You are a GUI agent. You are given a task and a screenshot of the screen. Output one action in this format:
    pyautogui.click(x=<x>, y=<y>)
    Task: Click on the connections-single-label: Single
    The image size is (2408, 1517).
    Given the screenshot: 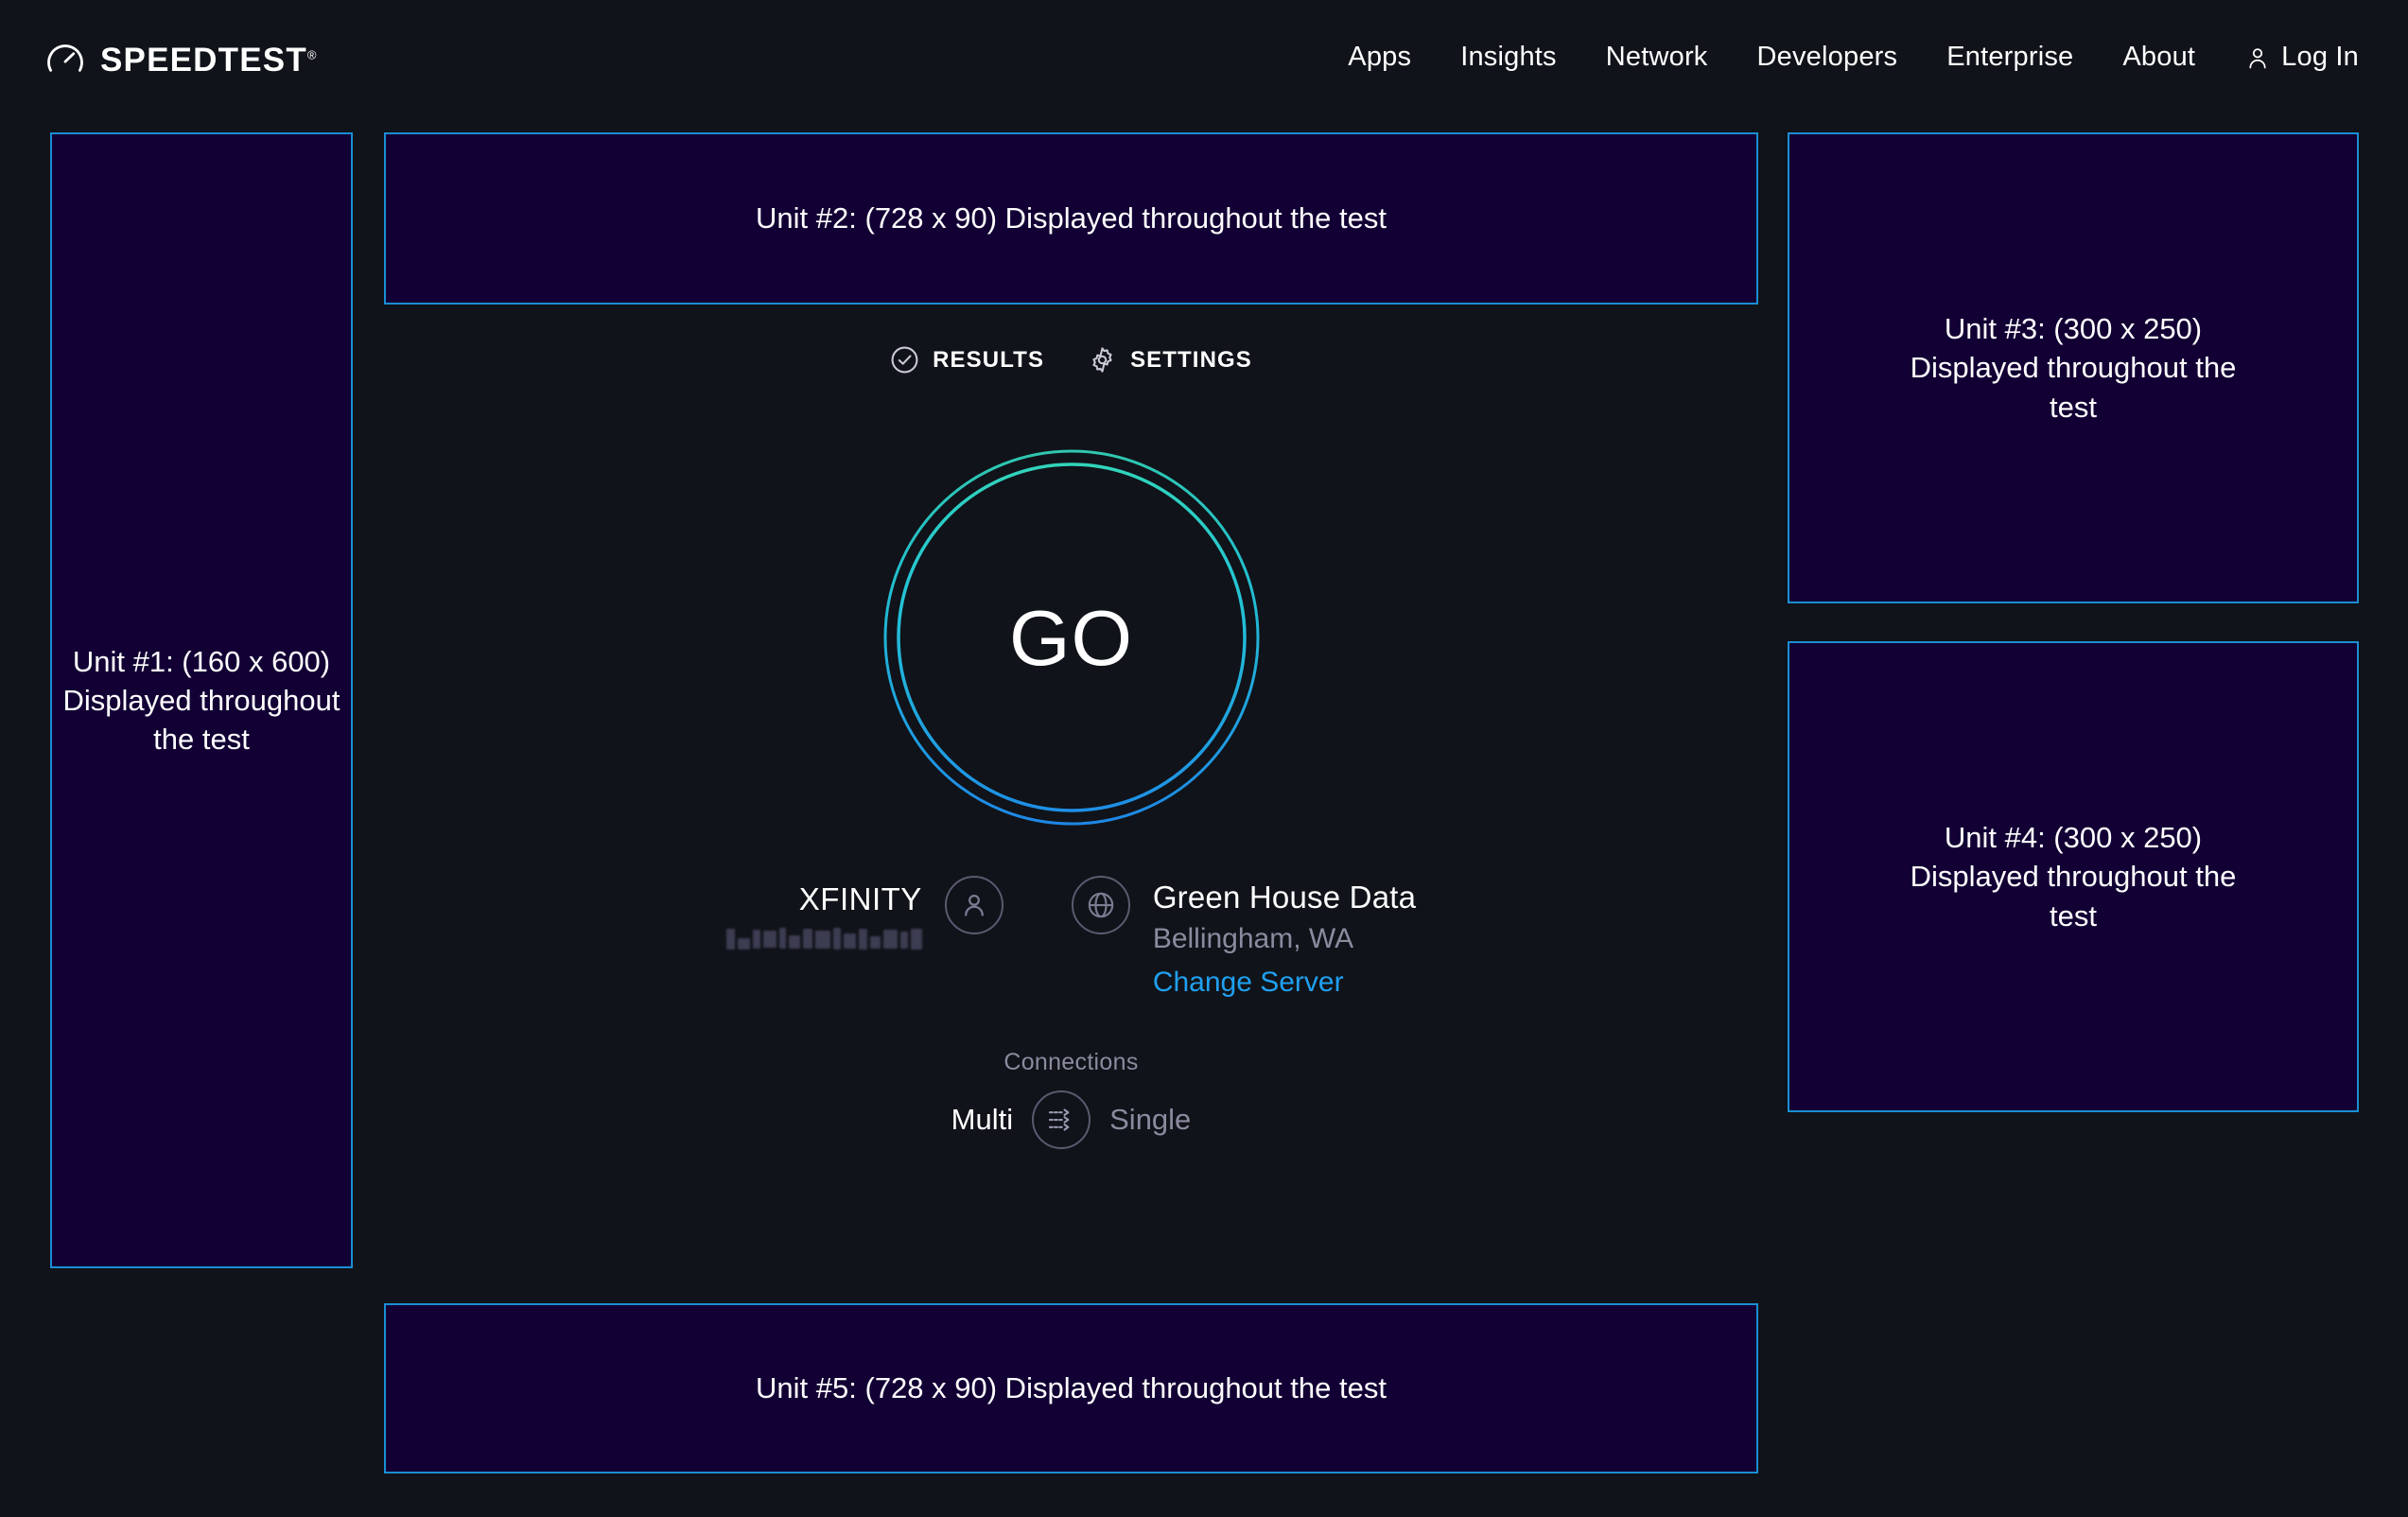 What is the action you would take?
    pyautogui.click(x=1151, y=1120)
    